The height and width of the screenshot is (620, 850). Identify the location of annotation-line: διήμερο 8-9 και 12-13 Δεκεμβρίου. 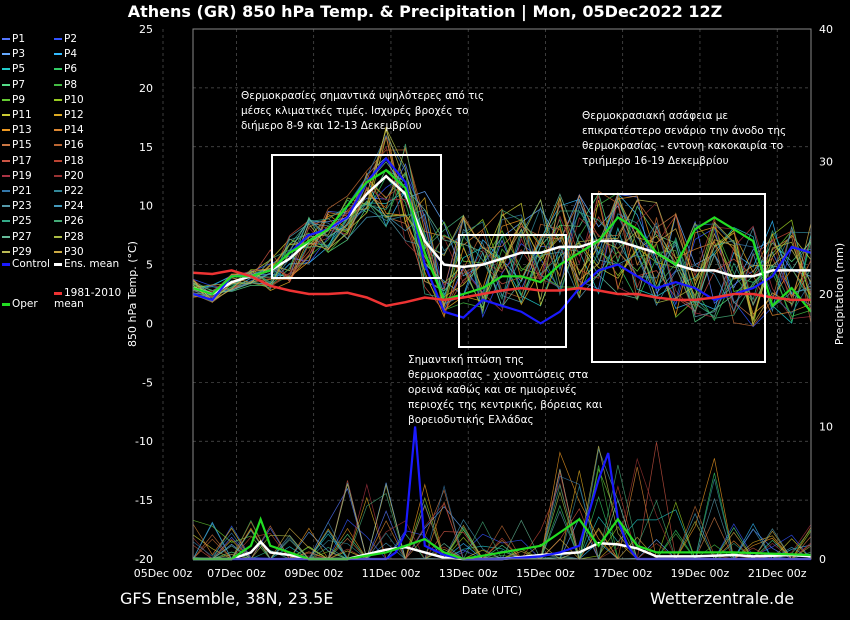
(331, 126).